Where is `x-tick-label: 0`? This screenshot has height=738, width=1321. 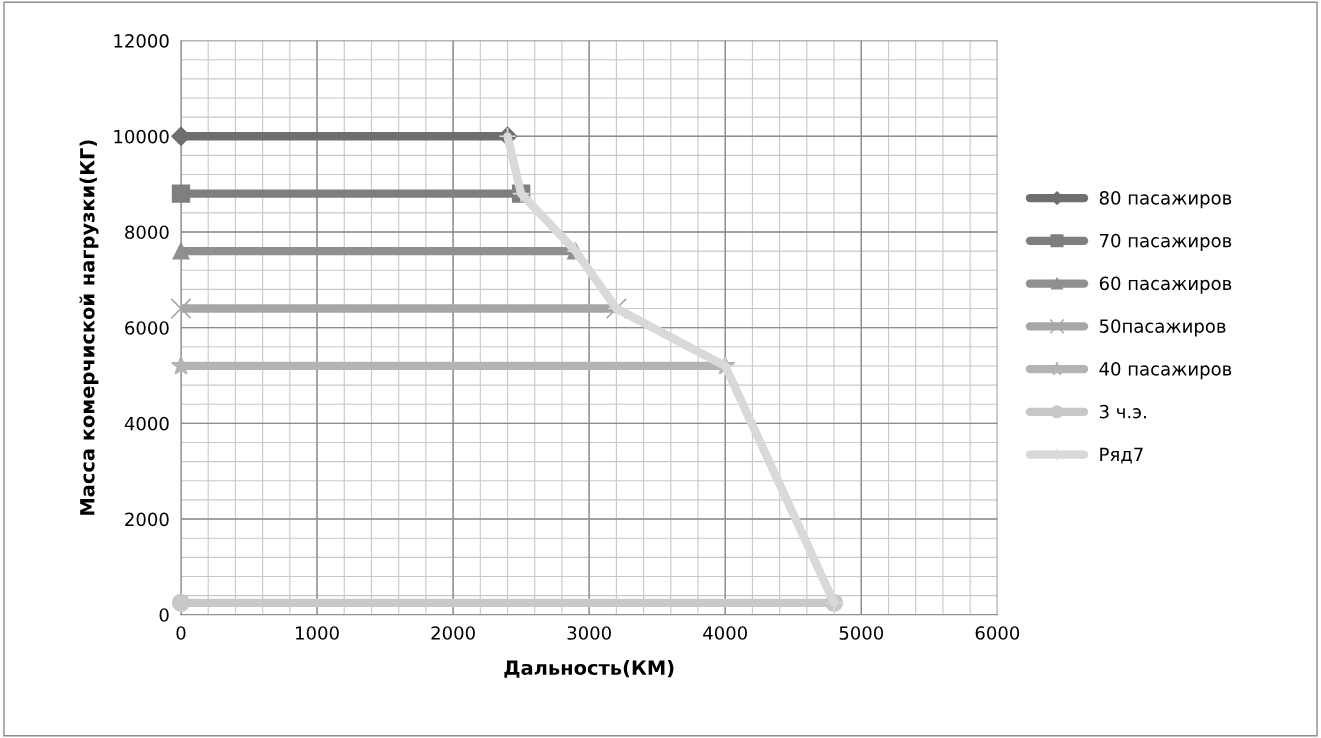 x-tick-label: 0 is located at coordinates (181, 633).